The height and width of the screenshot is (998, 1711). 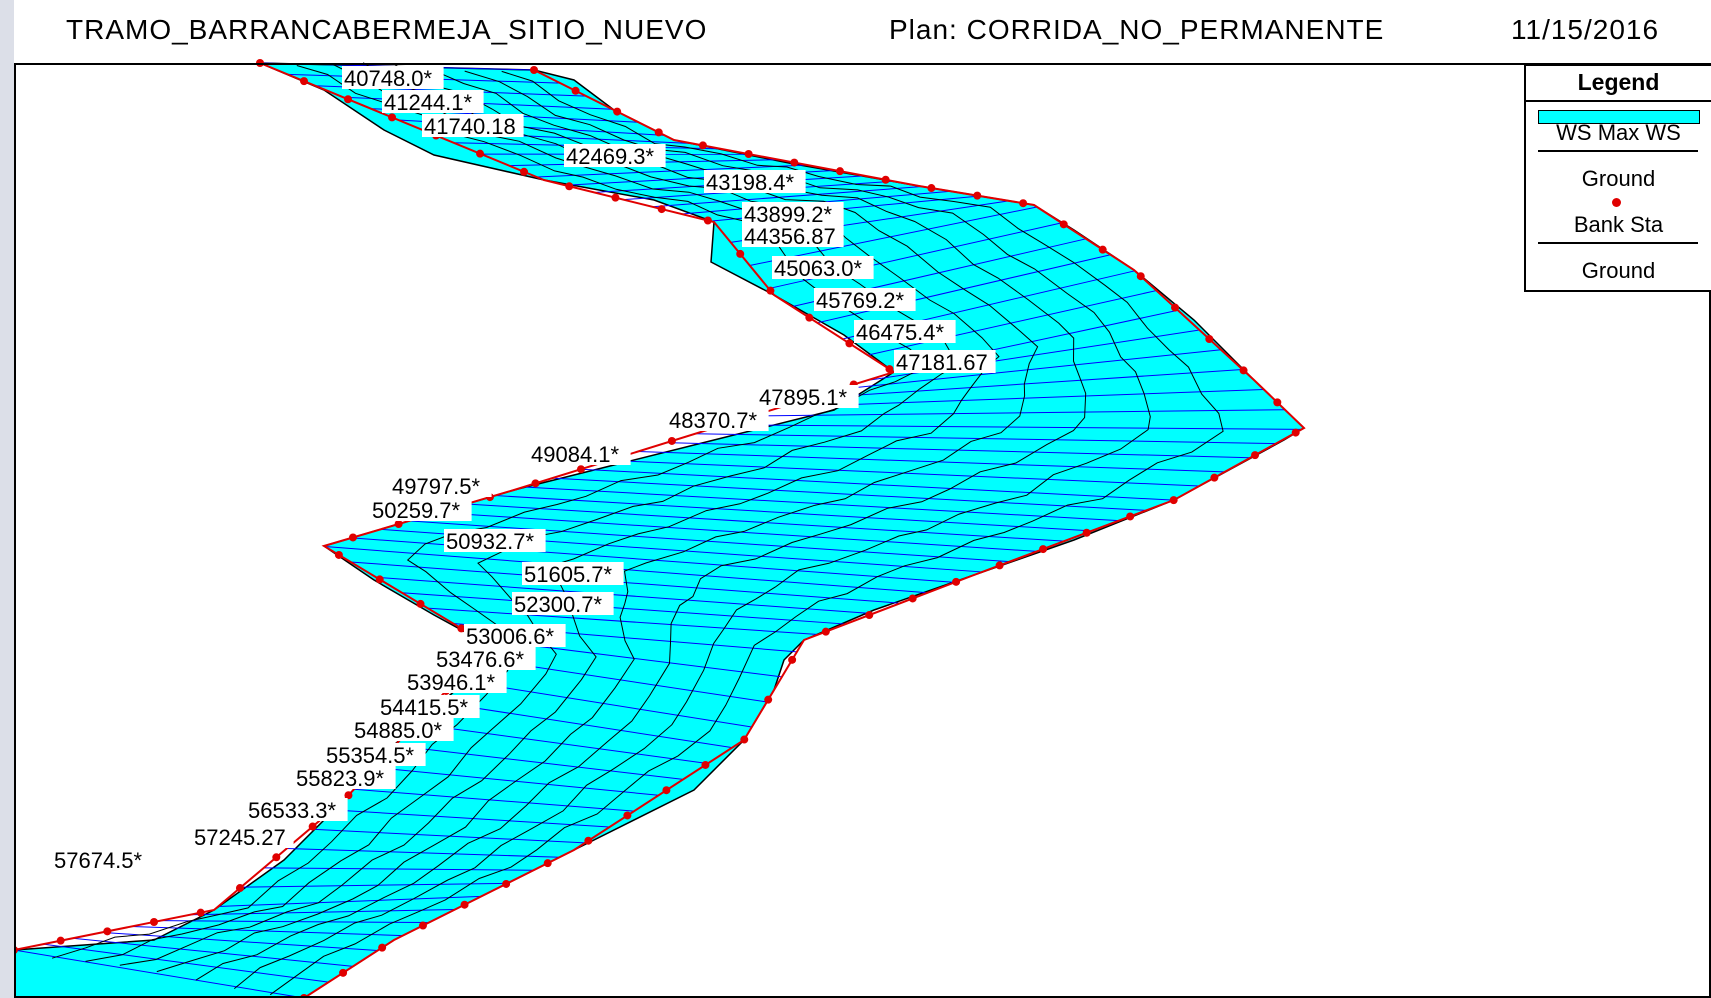 What do you see at coordinates (942, 362) in the screenshot?
I see `station-label-text: 47181.67` at bounding box center [942, 362].